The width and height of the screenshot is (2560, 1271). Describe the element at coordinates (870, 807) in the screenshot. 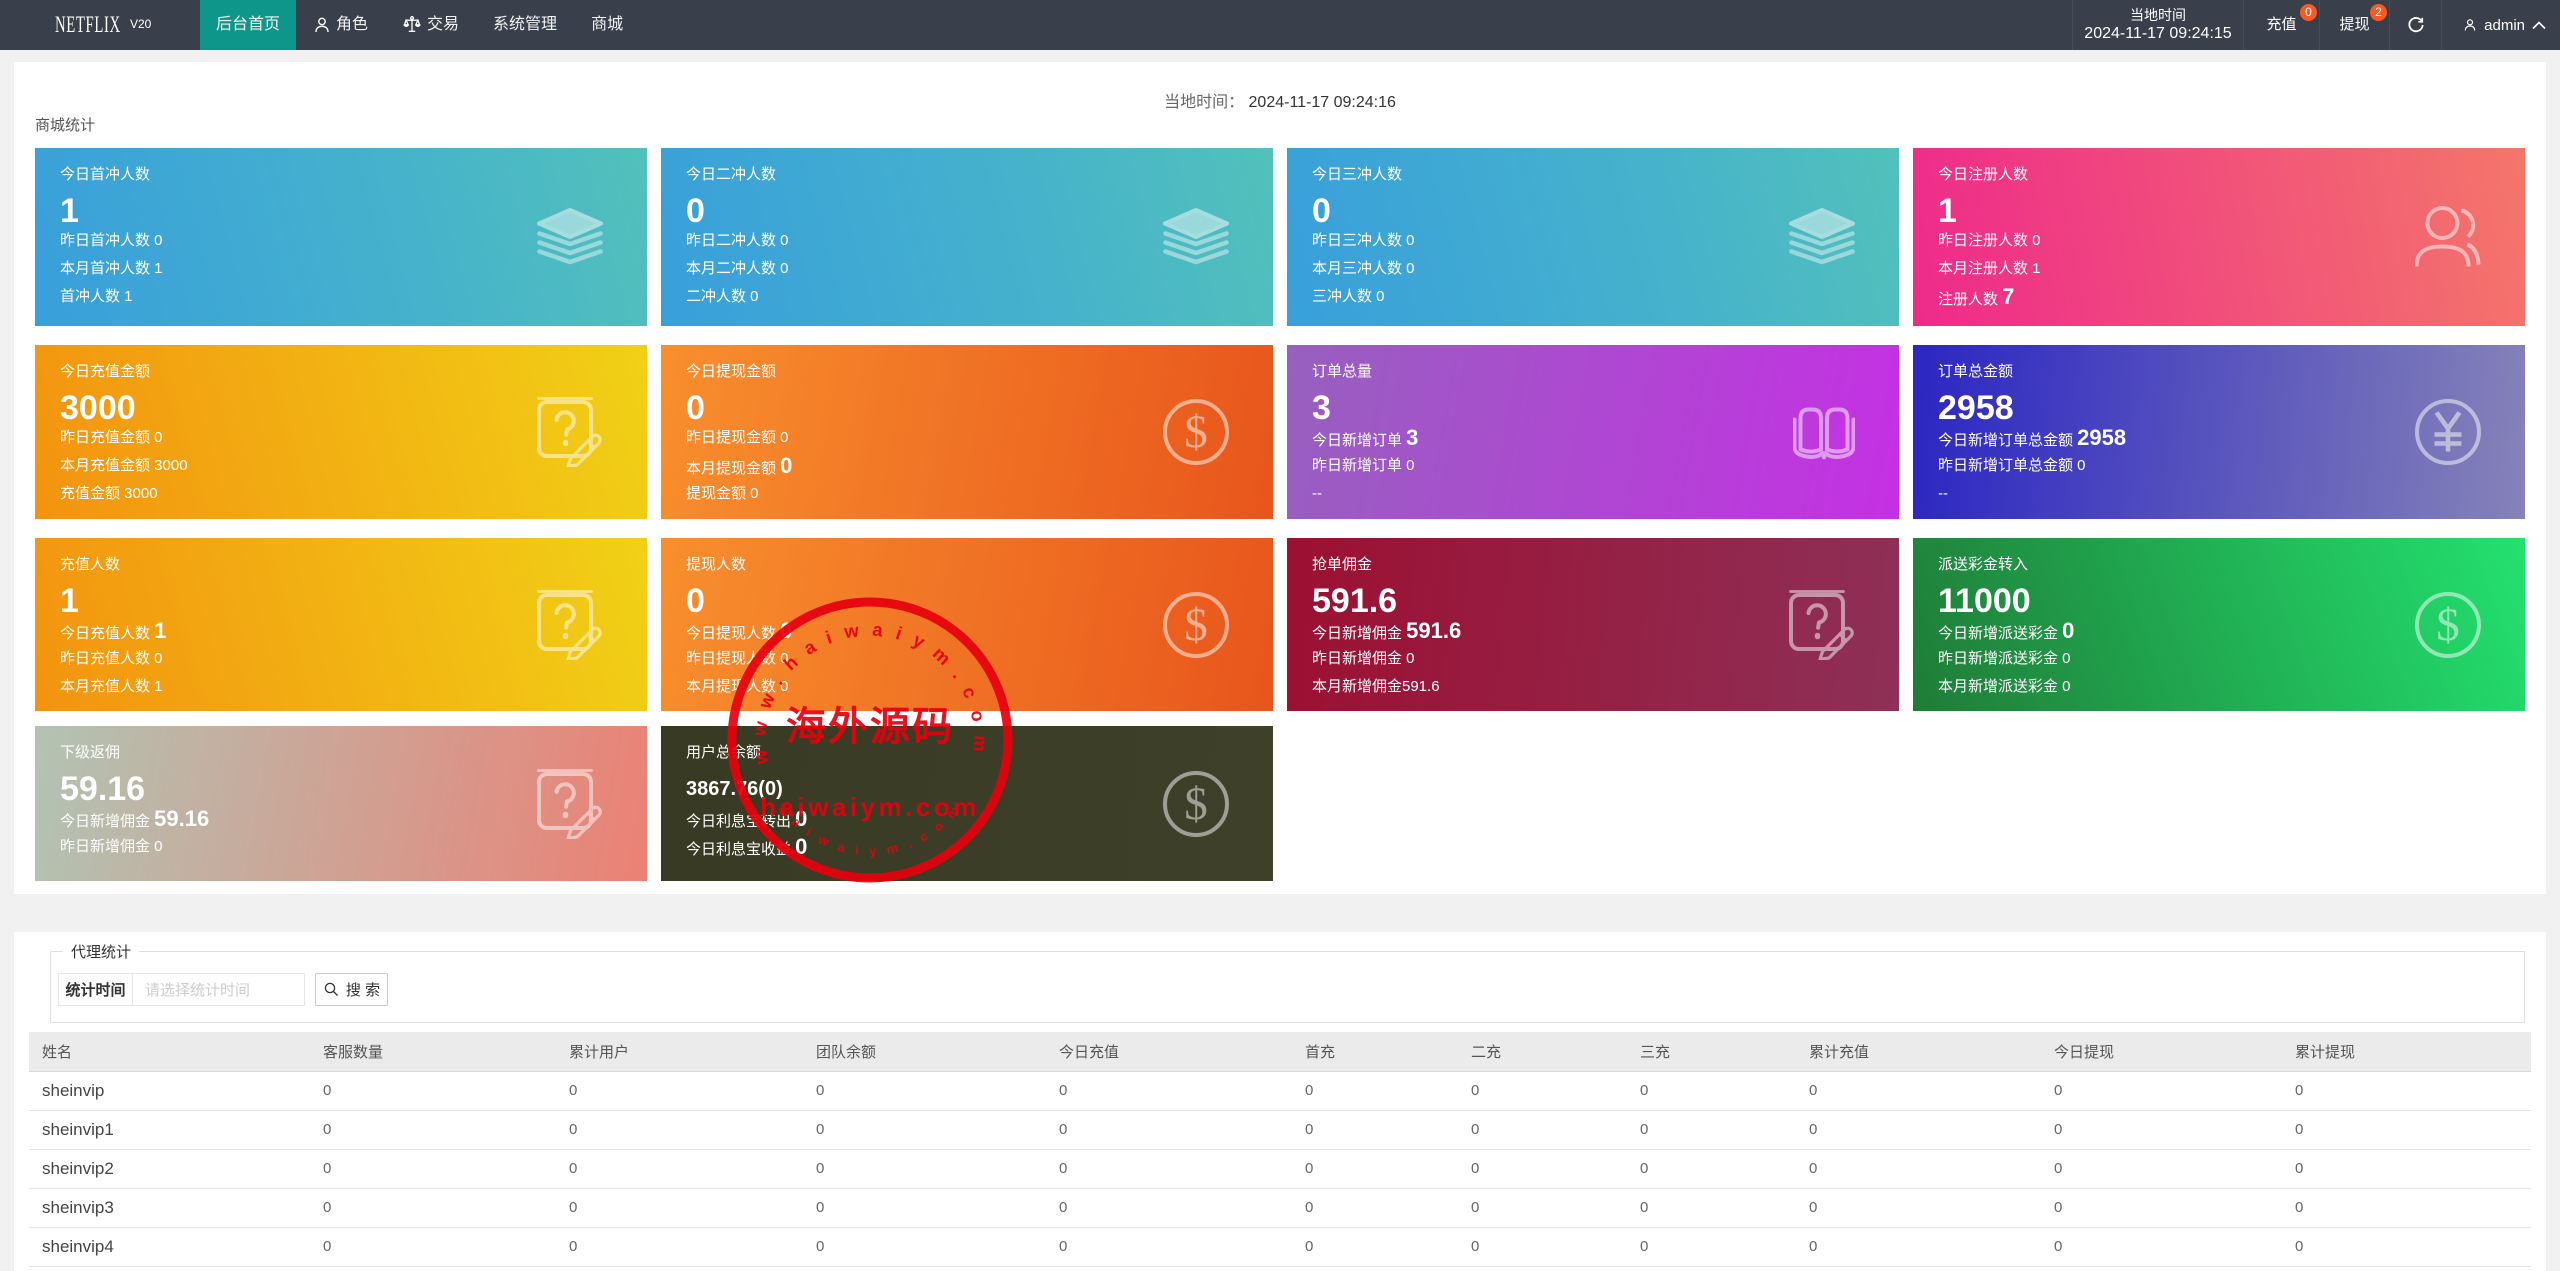

I see `svg-text: haiwaiym.com` at that location.